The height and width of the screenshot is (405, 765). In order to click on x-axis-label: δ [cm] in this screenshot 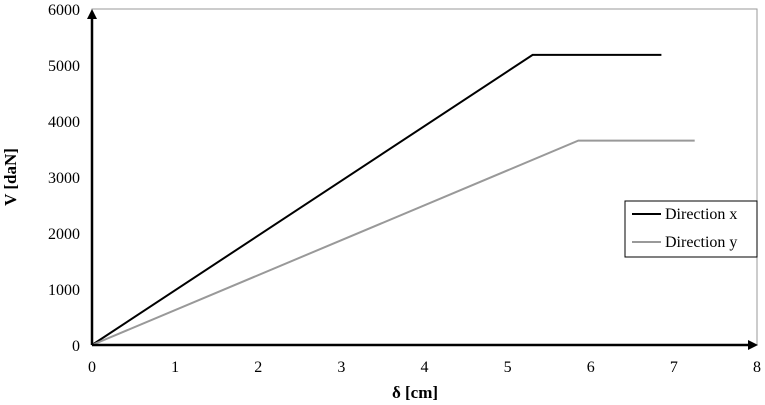, I will do `click(415, 392)`.